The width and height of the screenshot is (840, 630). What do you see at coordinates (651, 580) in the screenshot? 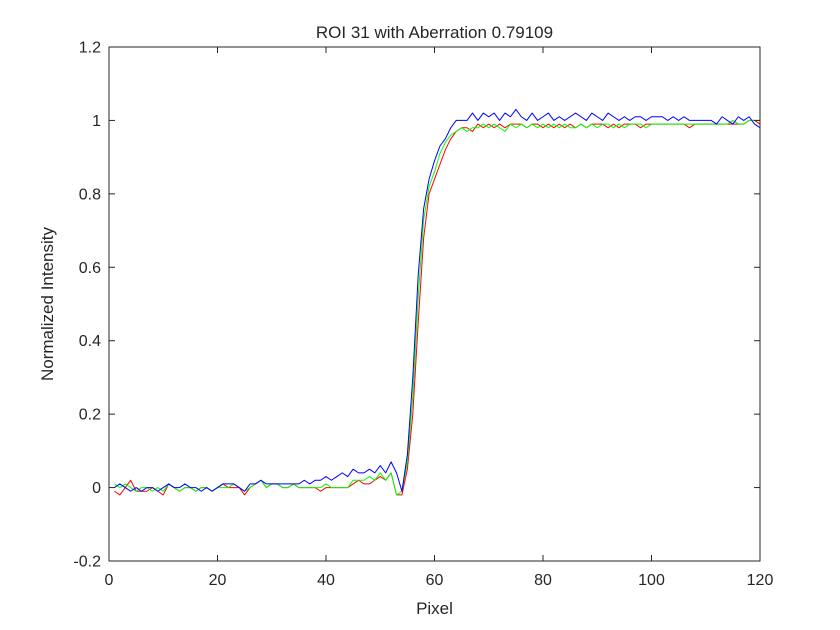
I see `x-tick-label: 100` at bounding box center [651, 580].